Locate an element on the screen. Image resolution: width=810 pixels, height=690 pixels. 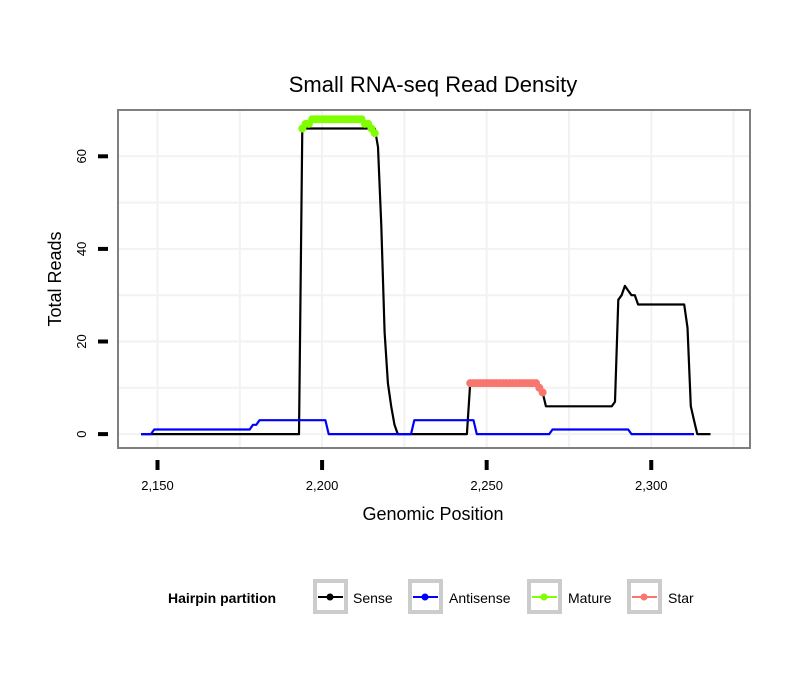
legend-label-antisense: Antisense is located at coordinates (480, 598).